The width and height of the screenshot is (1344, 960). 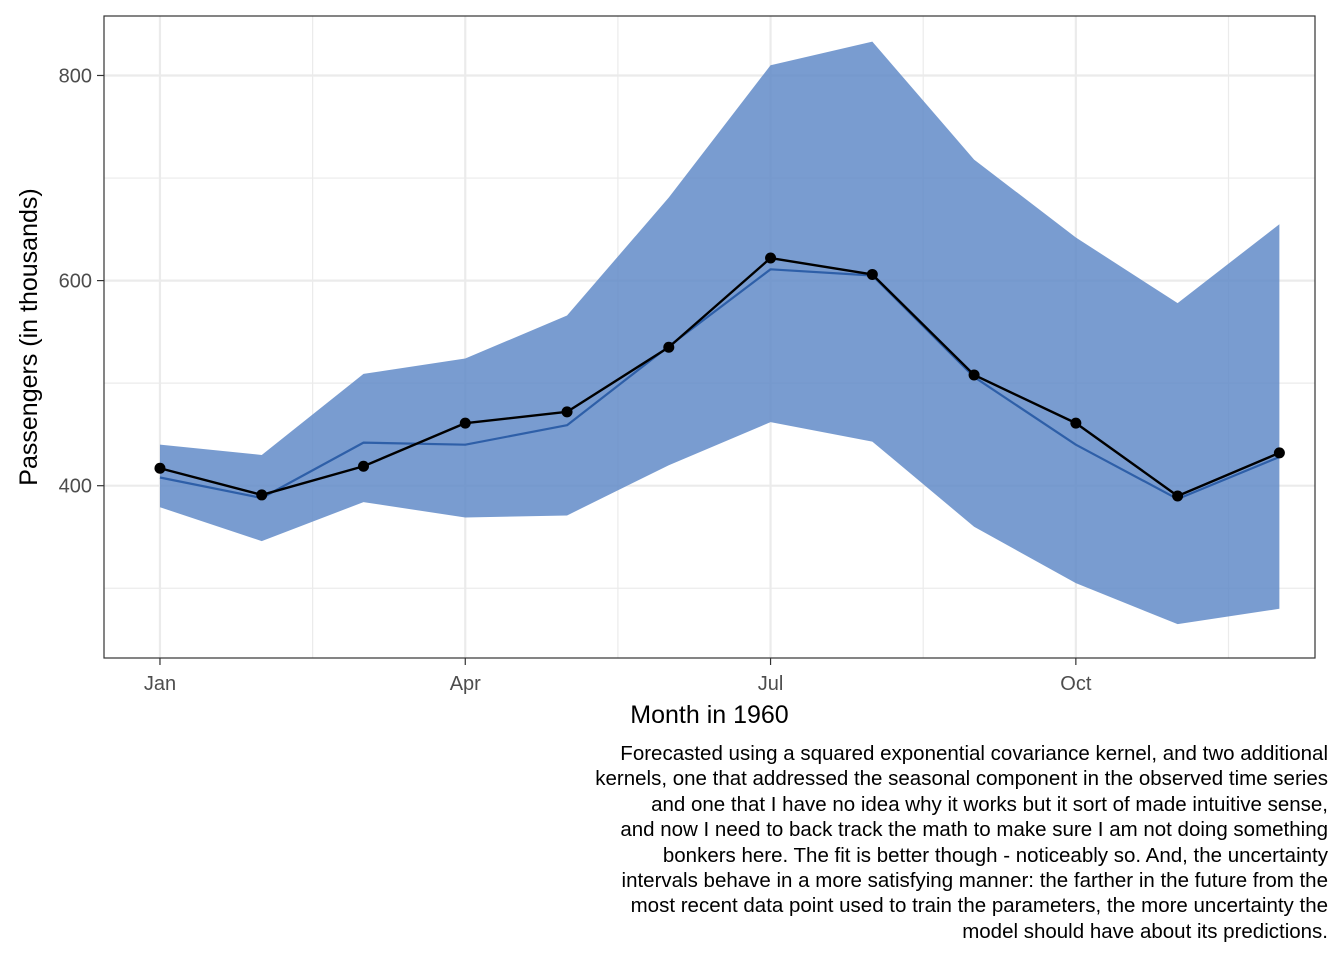 I want to click on x-axis-title: Month in 1960, so click(x=709, y=715).